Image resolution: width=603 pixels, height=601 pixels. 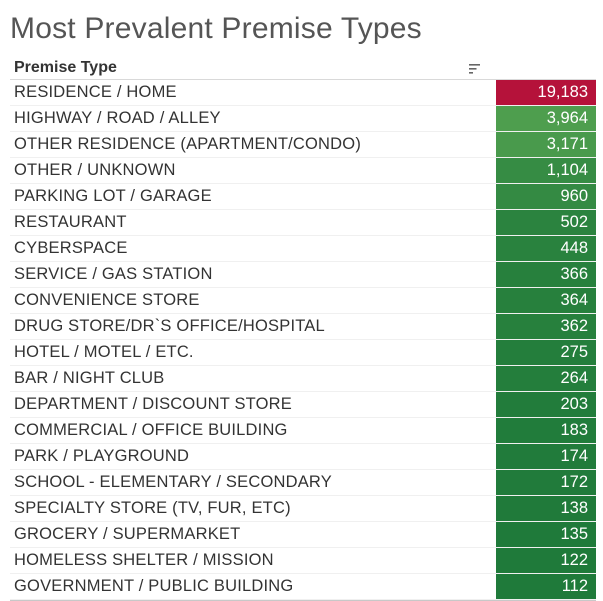 I want to click on chart-title: Most Prevalent Premise Types, so click(x=216, y=28).